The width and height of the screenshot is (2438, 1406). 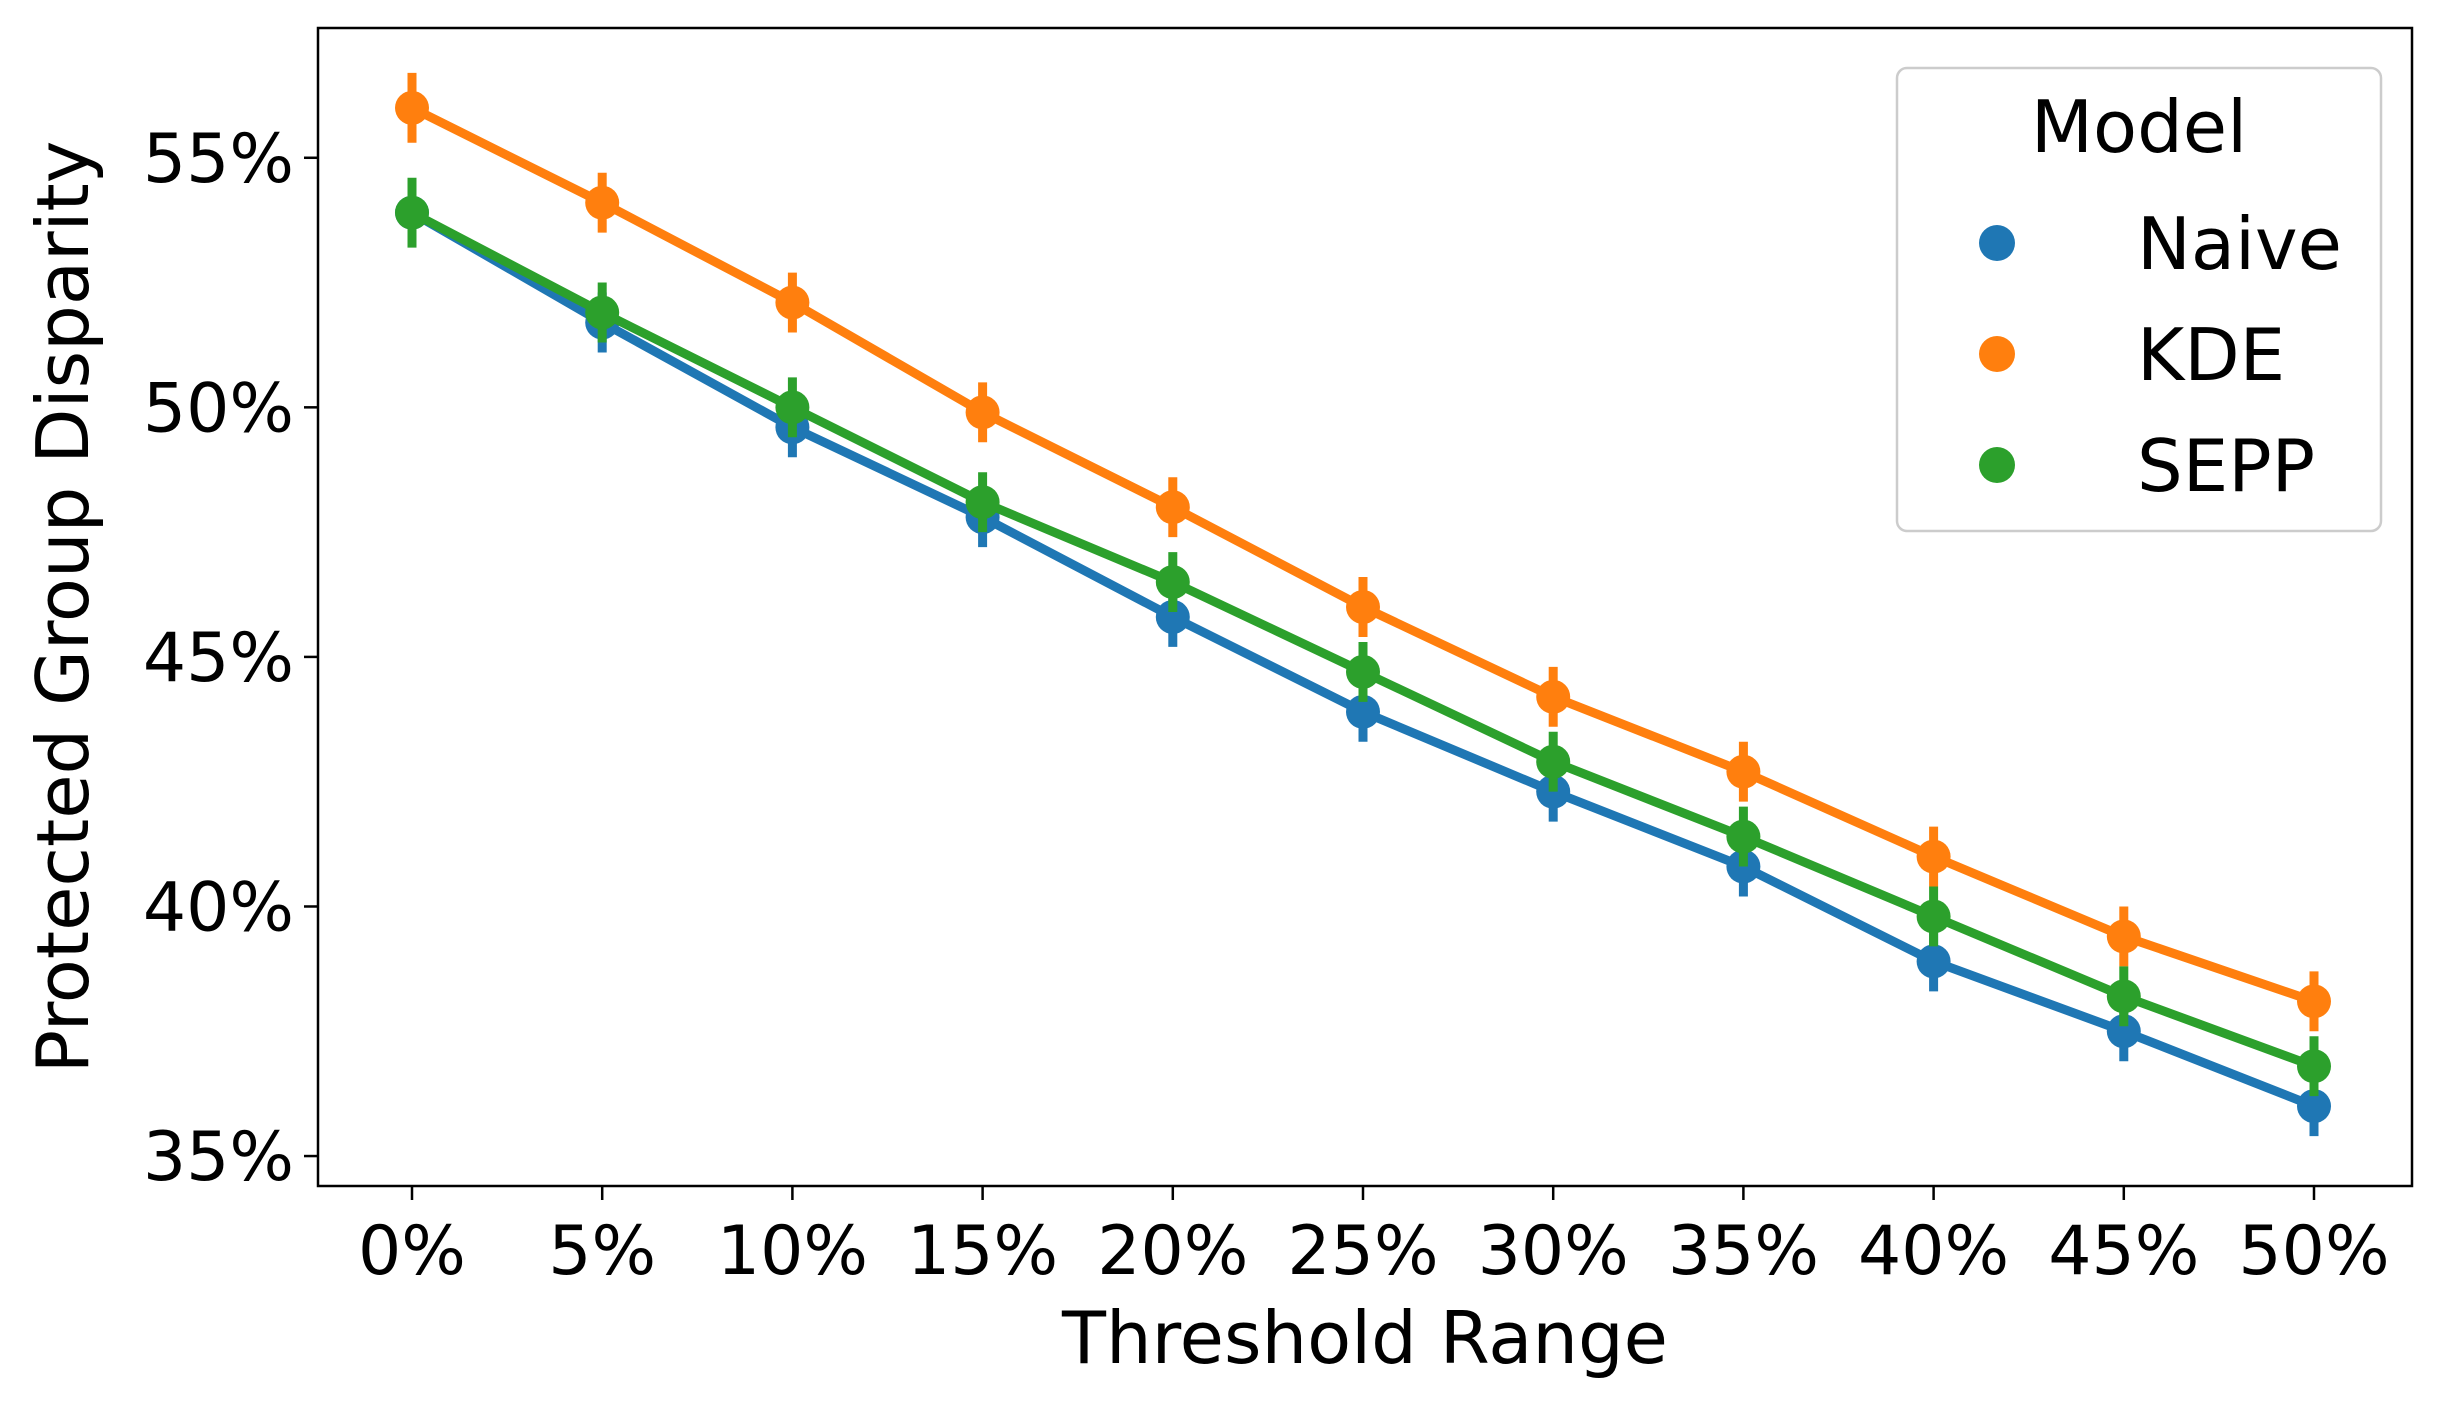 What do you see at coordinates (2226, 466) in the screenshot?
I see `legend-label-sepp: SEPP` at bounding box center [2226, 466].